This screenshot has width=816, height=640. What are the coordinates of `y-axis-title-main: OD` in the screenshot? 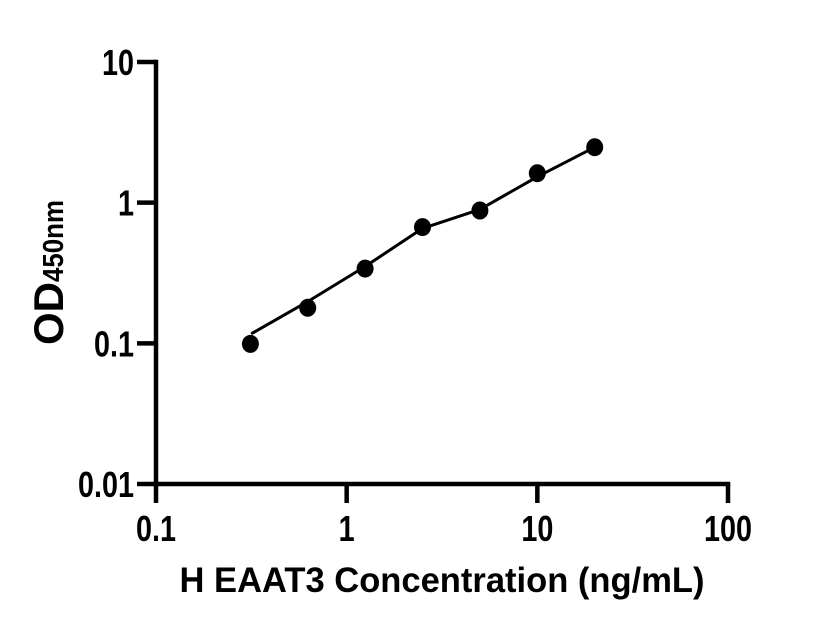 It's located at (48, 313).